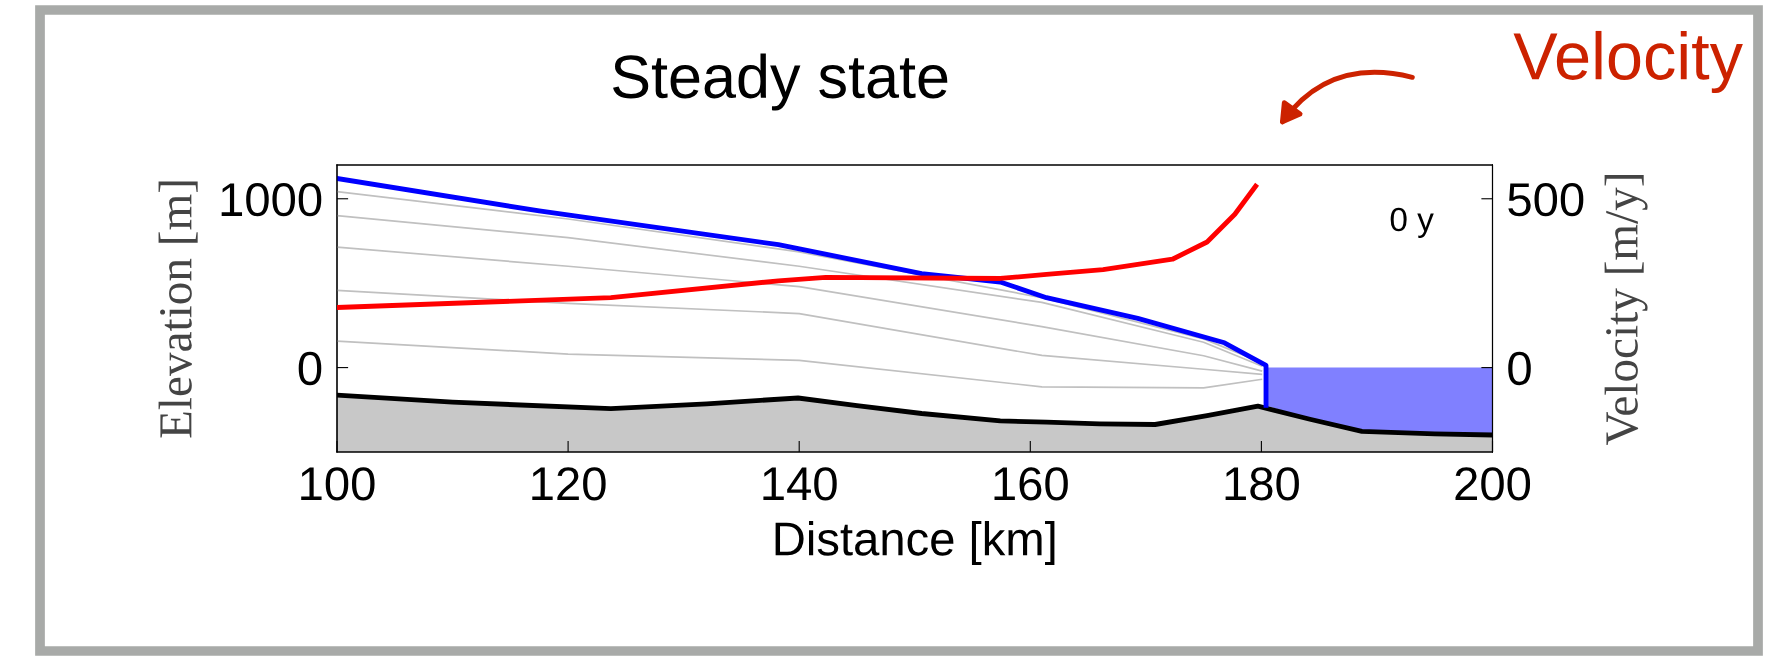 This screenshot has width=1773, height=659. Describe the element at coordinates (178, 309) in the screenshot. I see `y-axis-title: Elevation [m]` at that location.